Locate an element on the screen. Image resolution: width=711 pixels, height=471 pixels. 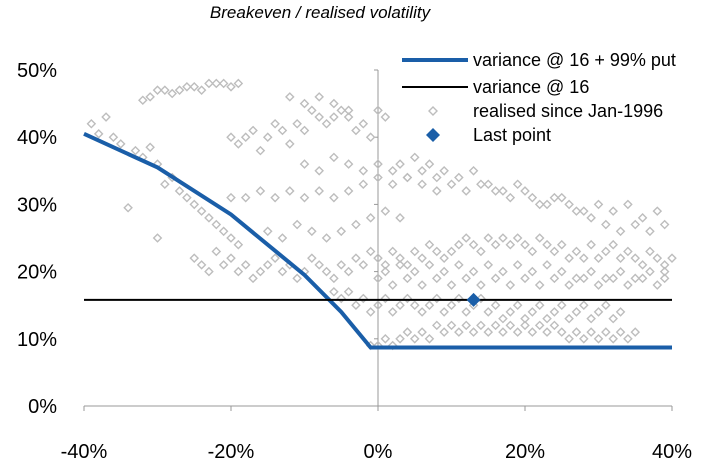
x-tick-label: -40% is located at coordinates (84, 452).